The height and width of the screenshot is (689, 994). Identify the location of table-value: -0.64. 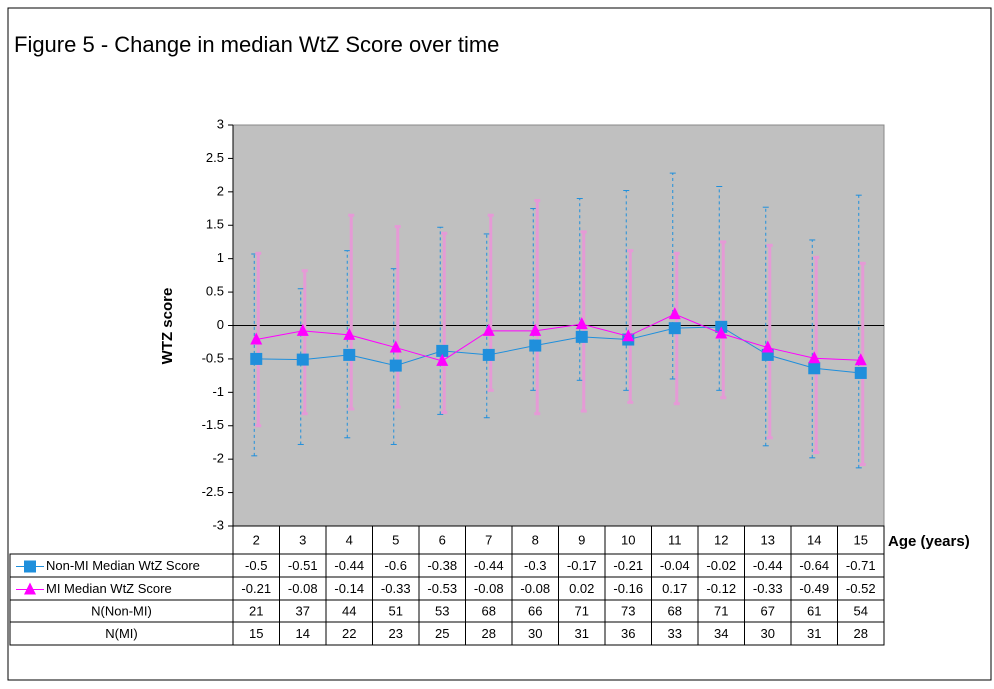
(814, 565).